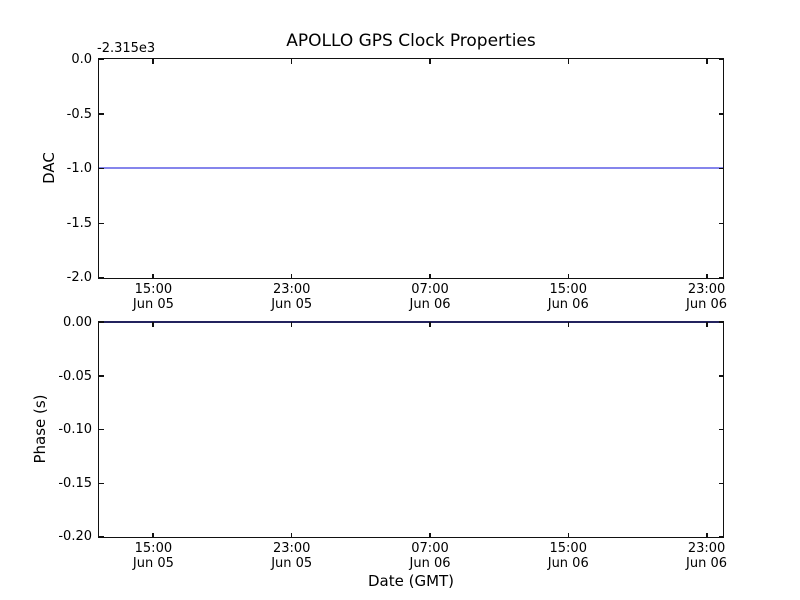 The height and width of the screenshot is (600, 800). I want to click on y-tick-label: -1.5, so click(79, 223).